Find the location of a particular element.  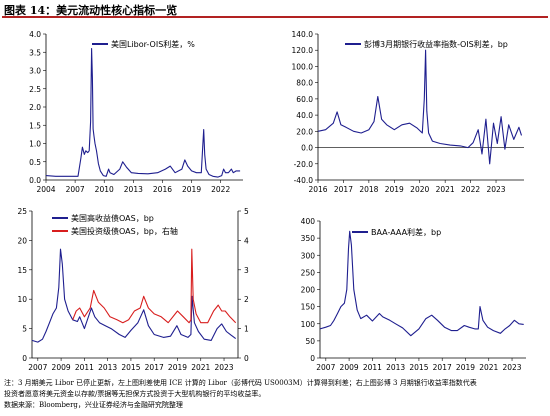

y-right-tick-label: 3 is located at coordinates (246, 270).